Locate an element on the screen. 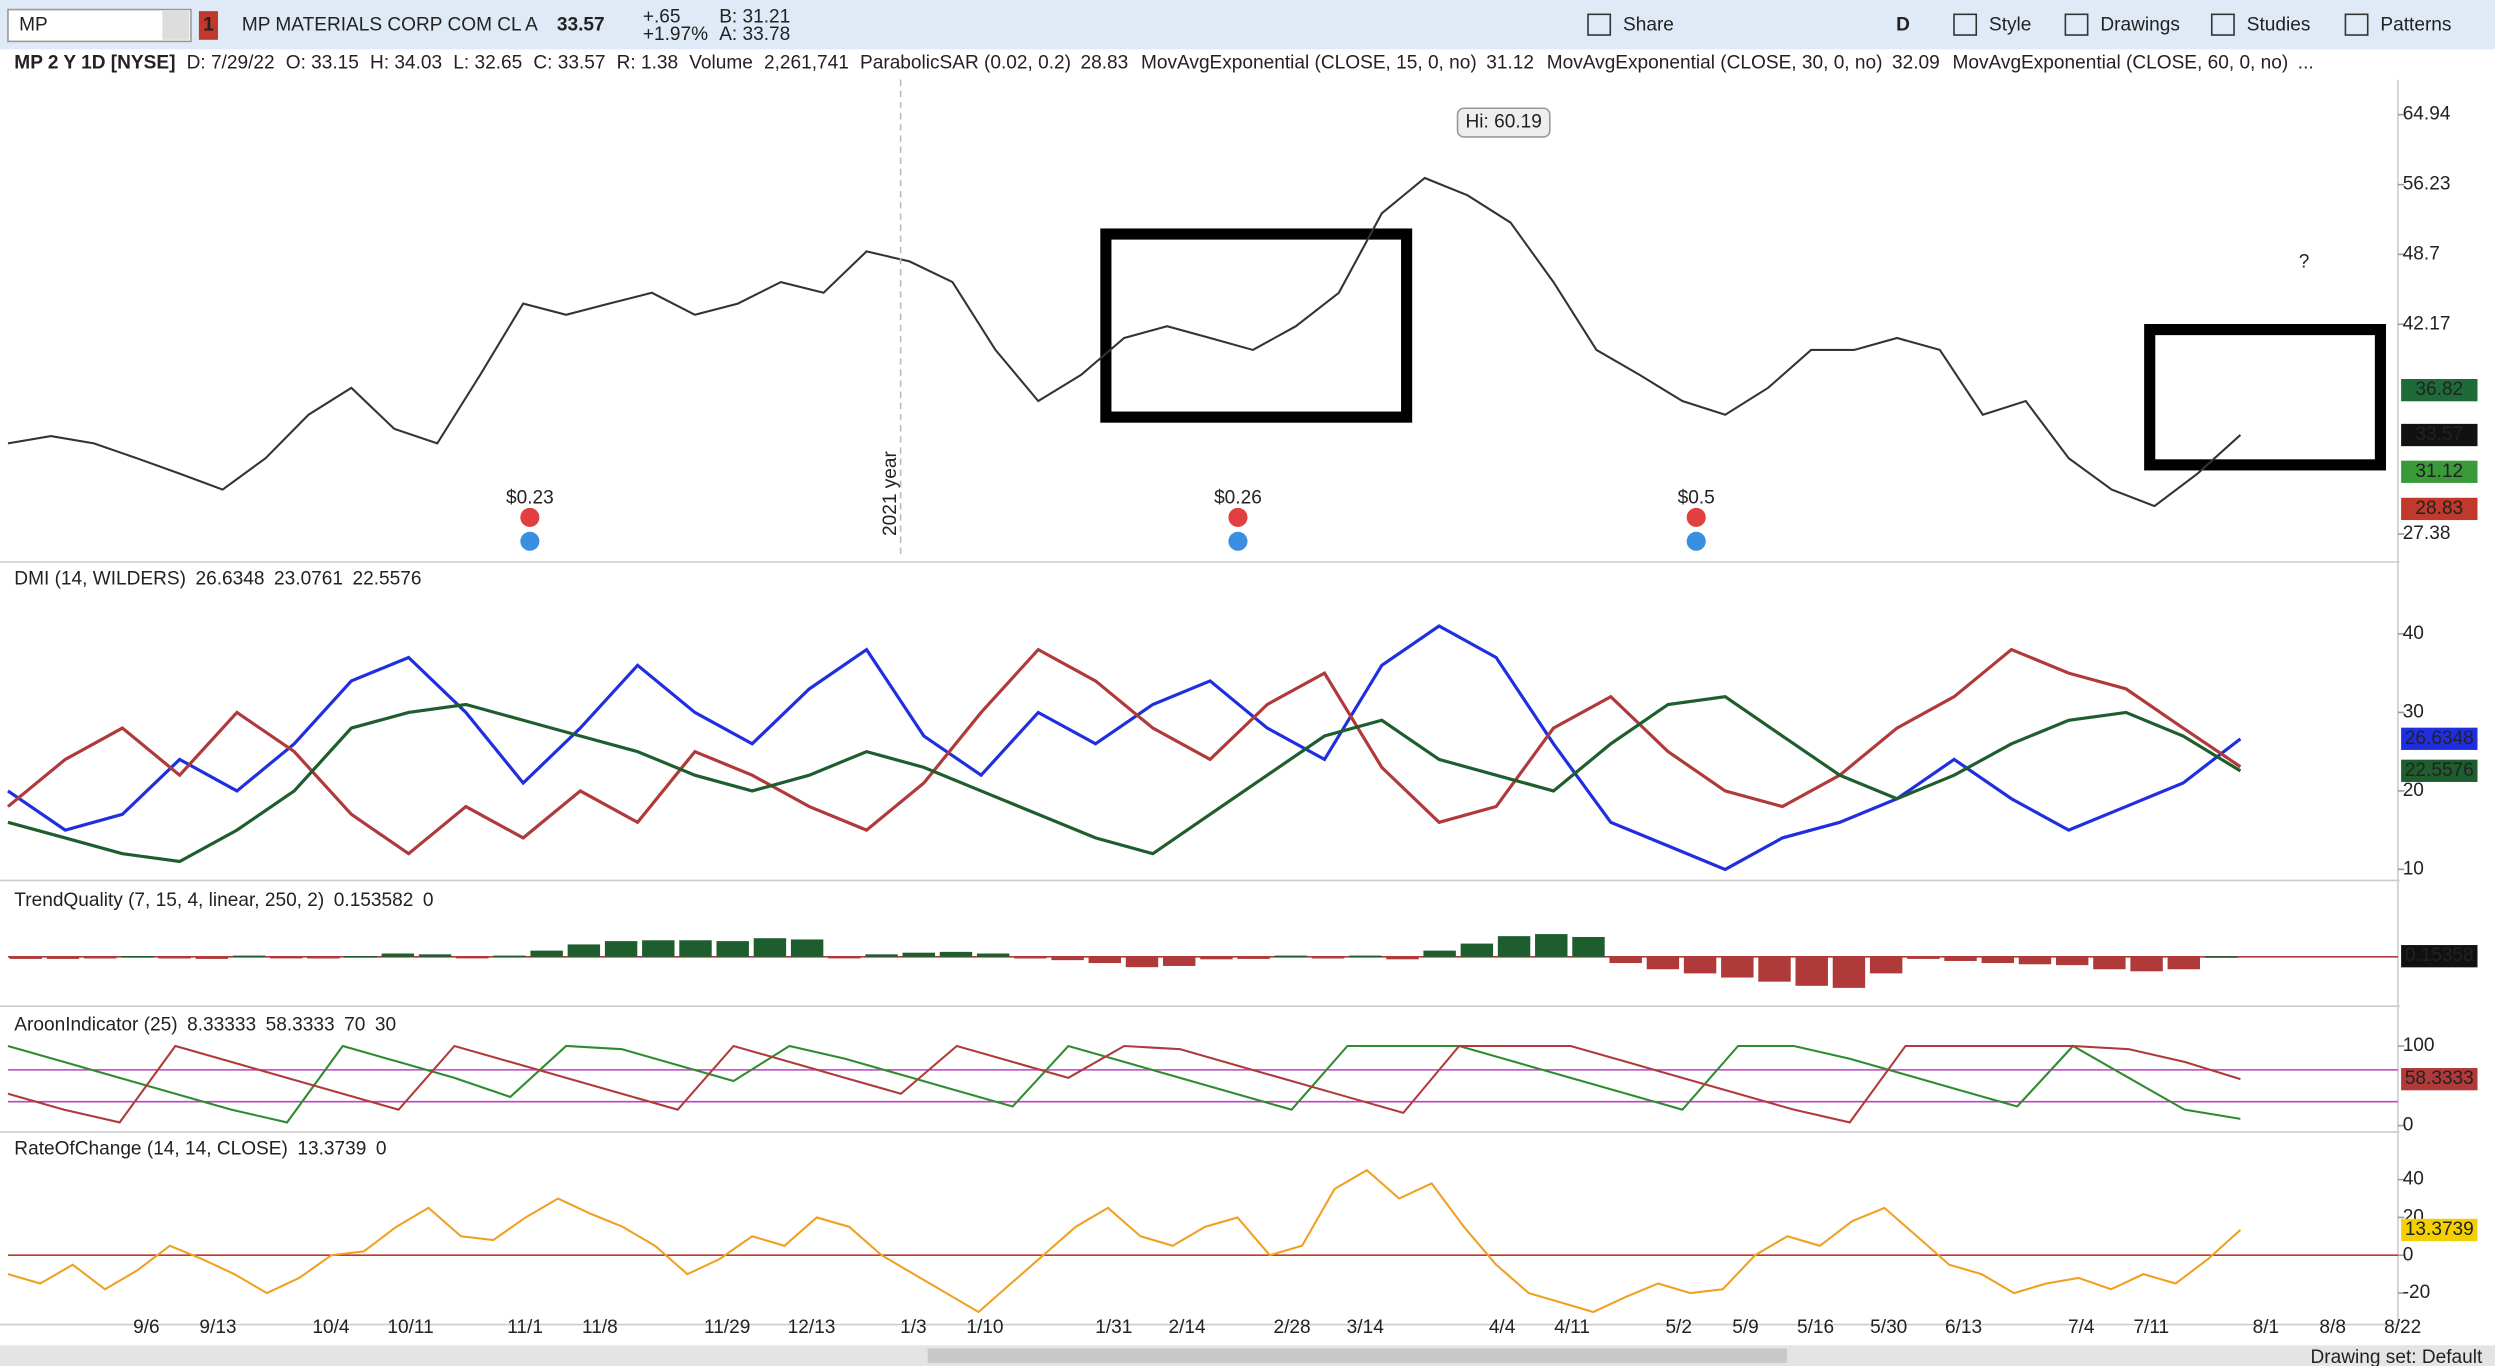 Image resolution: width=2495 pixels, height=1366 pixels. period: D is located at coordinates (1903, 25).